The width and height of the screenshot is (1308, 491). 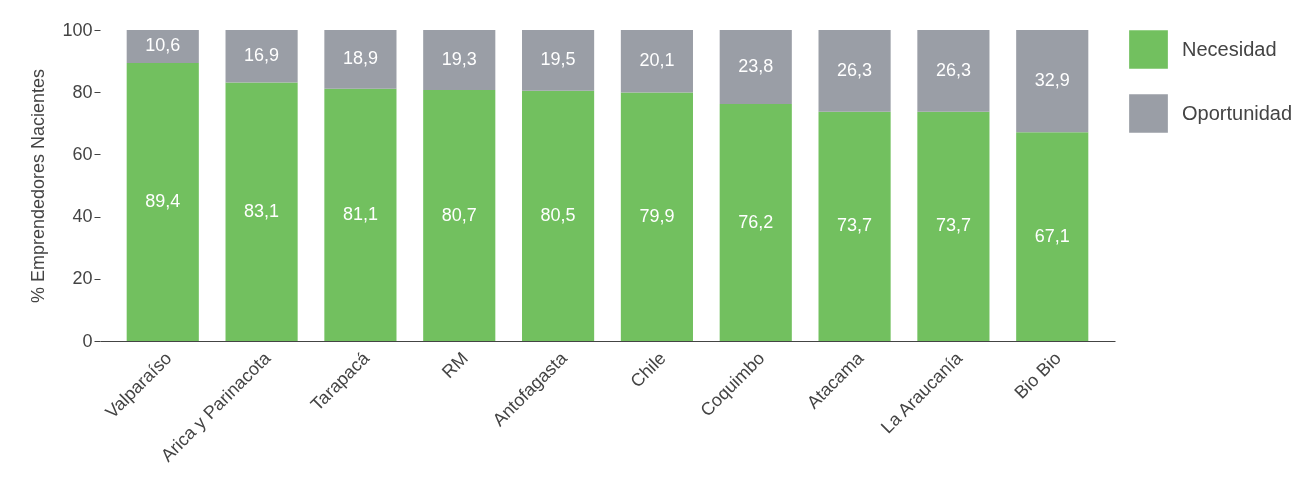 I want to click on data-label: 76,2, so click(x=756, y=221).